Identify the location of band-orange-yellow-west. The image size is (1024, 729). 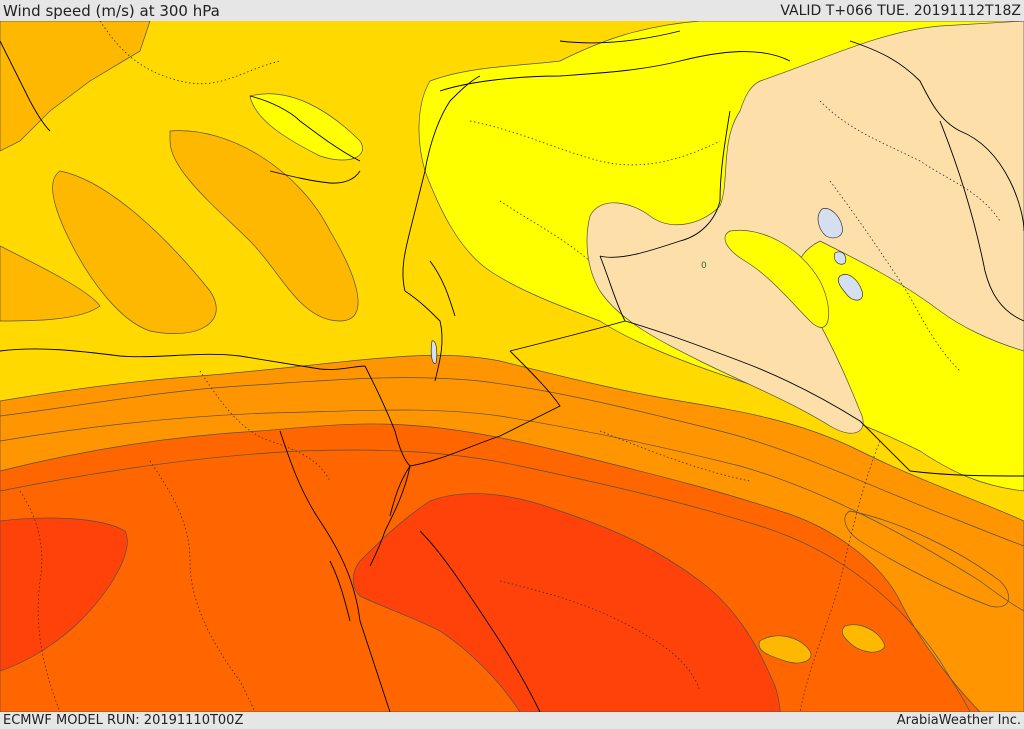
(50, 283).